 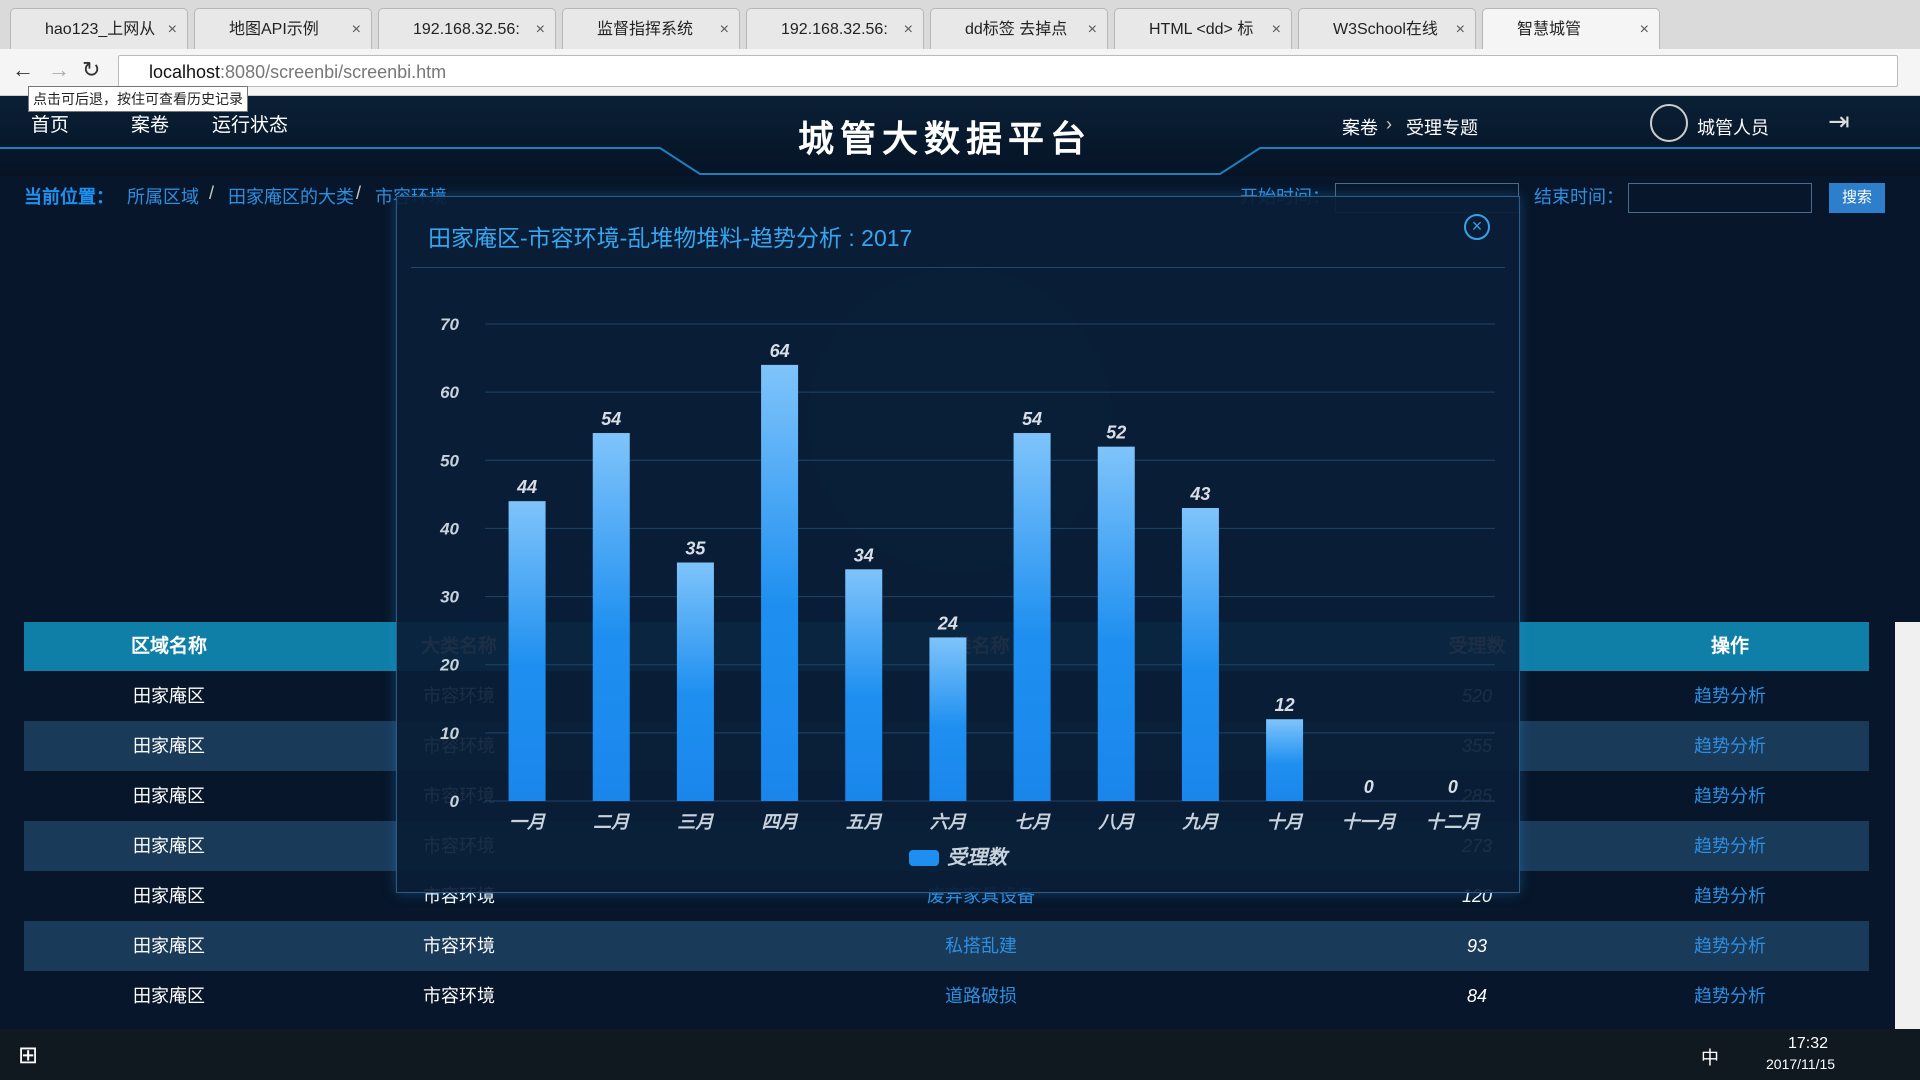 I want to click on clock-date: 2017/11/15, so click(x=1801, y=1064).